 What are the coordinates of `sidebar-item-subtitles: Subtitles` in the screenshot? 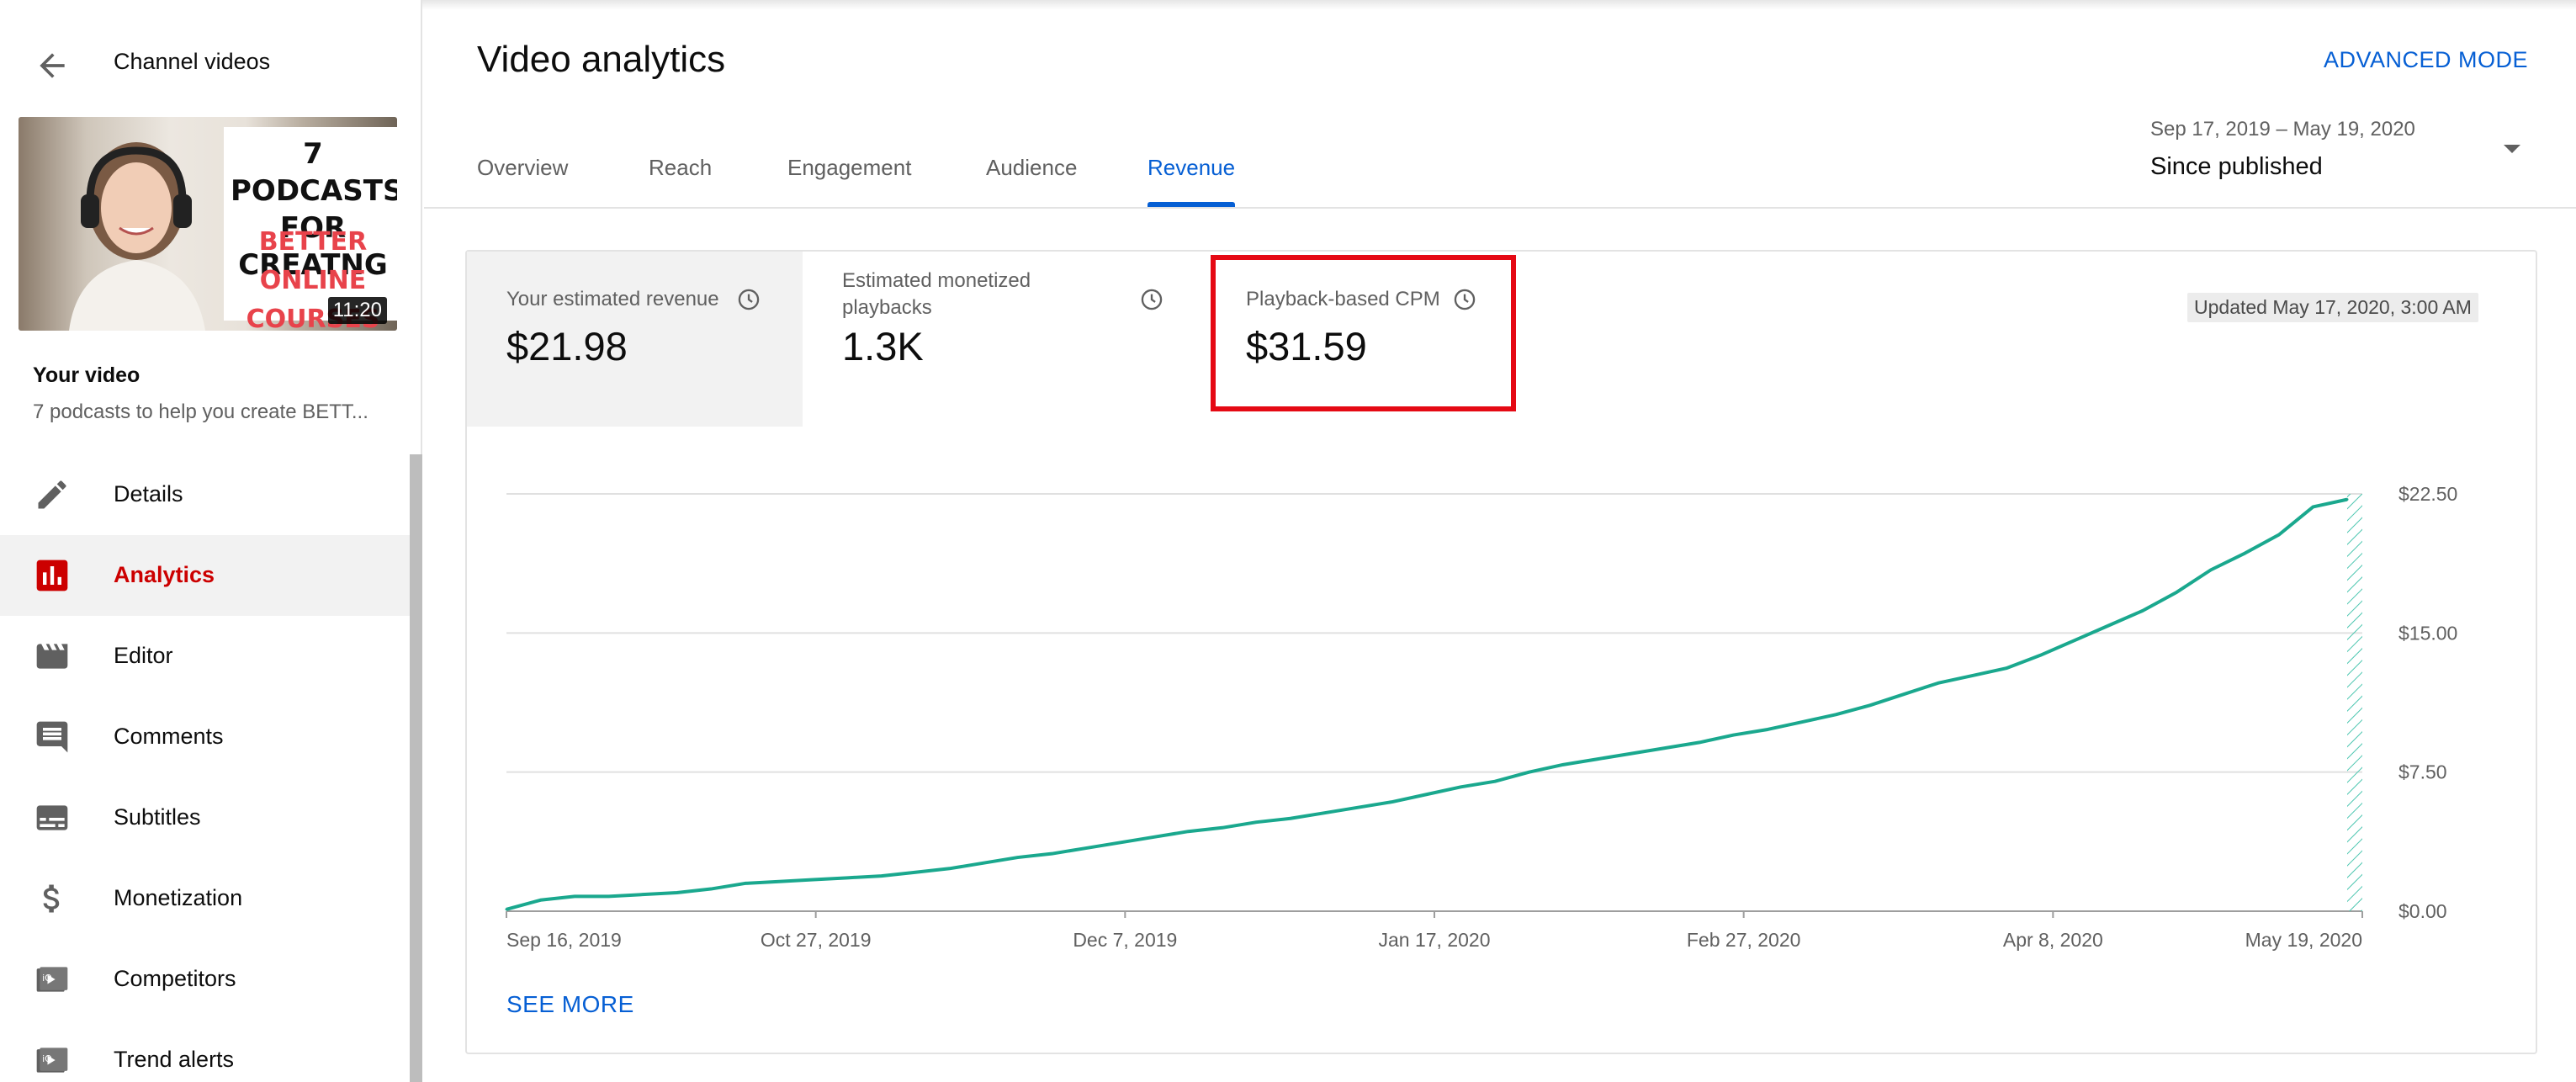 It's located at (205, 817).